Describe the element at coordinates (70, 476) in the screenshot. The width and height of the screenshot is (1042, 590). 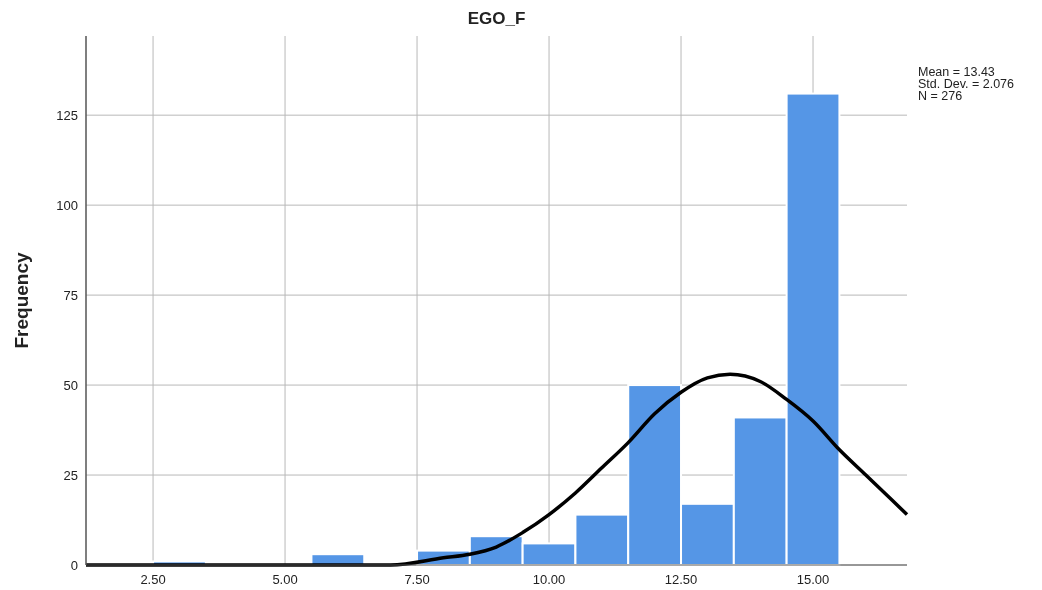
I see `y-tick-label: 25` at that location.